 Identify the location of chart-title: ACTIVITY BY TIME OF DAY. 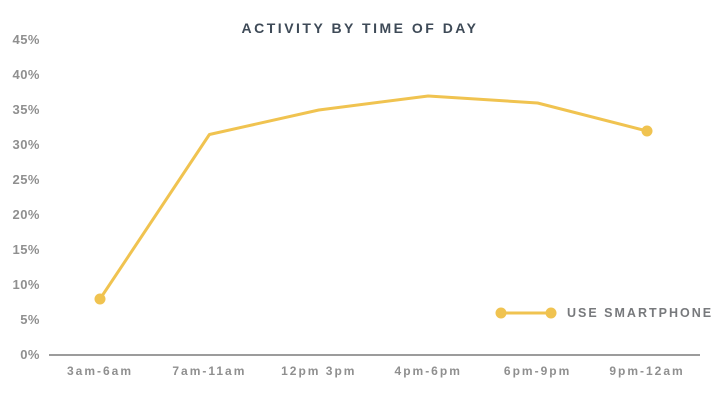
(360, 28).